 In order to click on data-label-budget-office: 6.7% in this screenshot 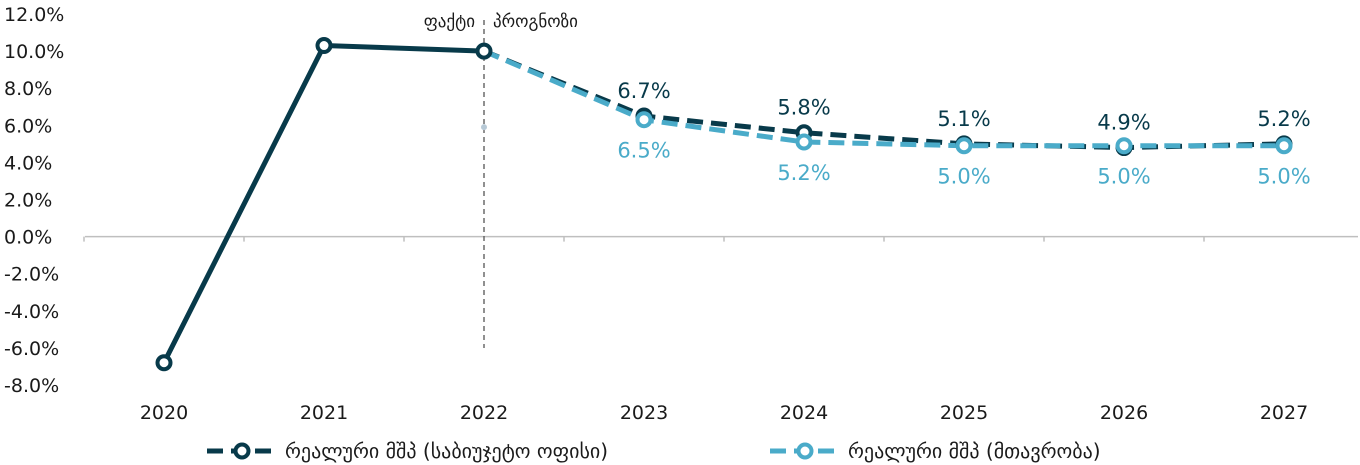, I will do `click(643, 91)`.